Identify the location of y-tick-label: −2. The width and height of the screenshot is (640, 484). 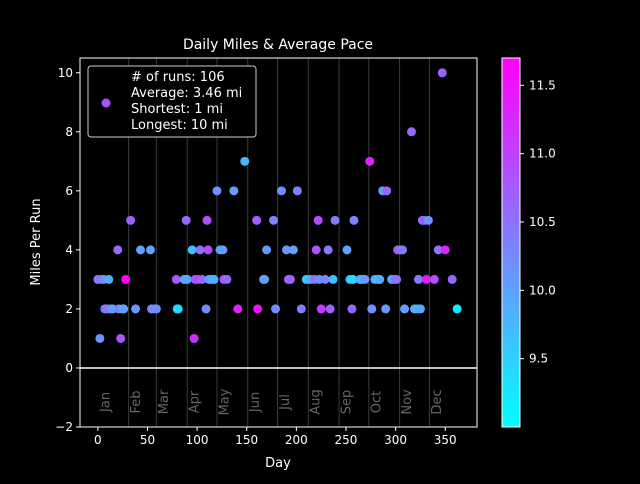
(64, 427).